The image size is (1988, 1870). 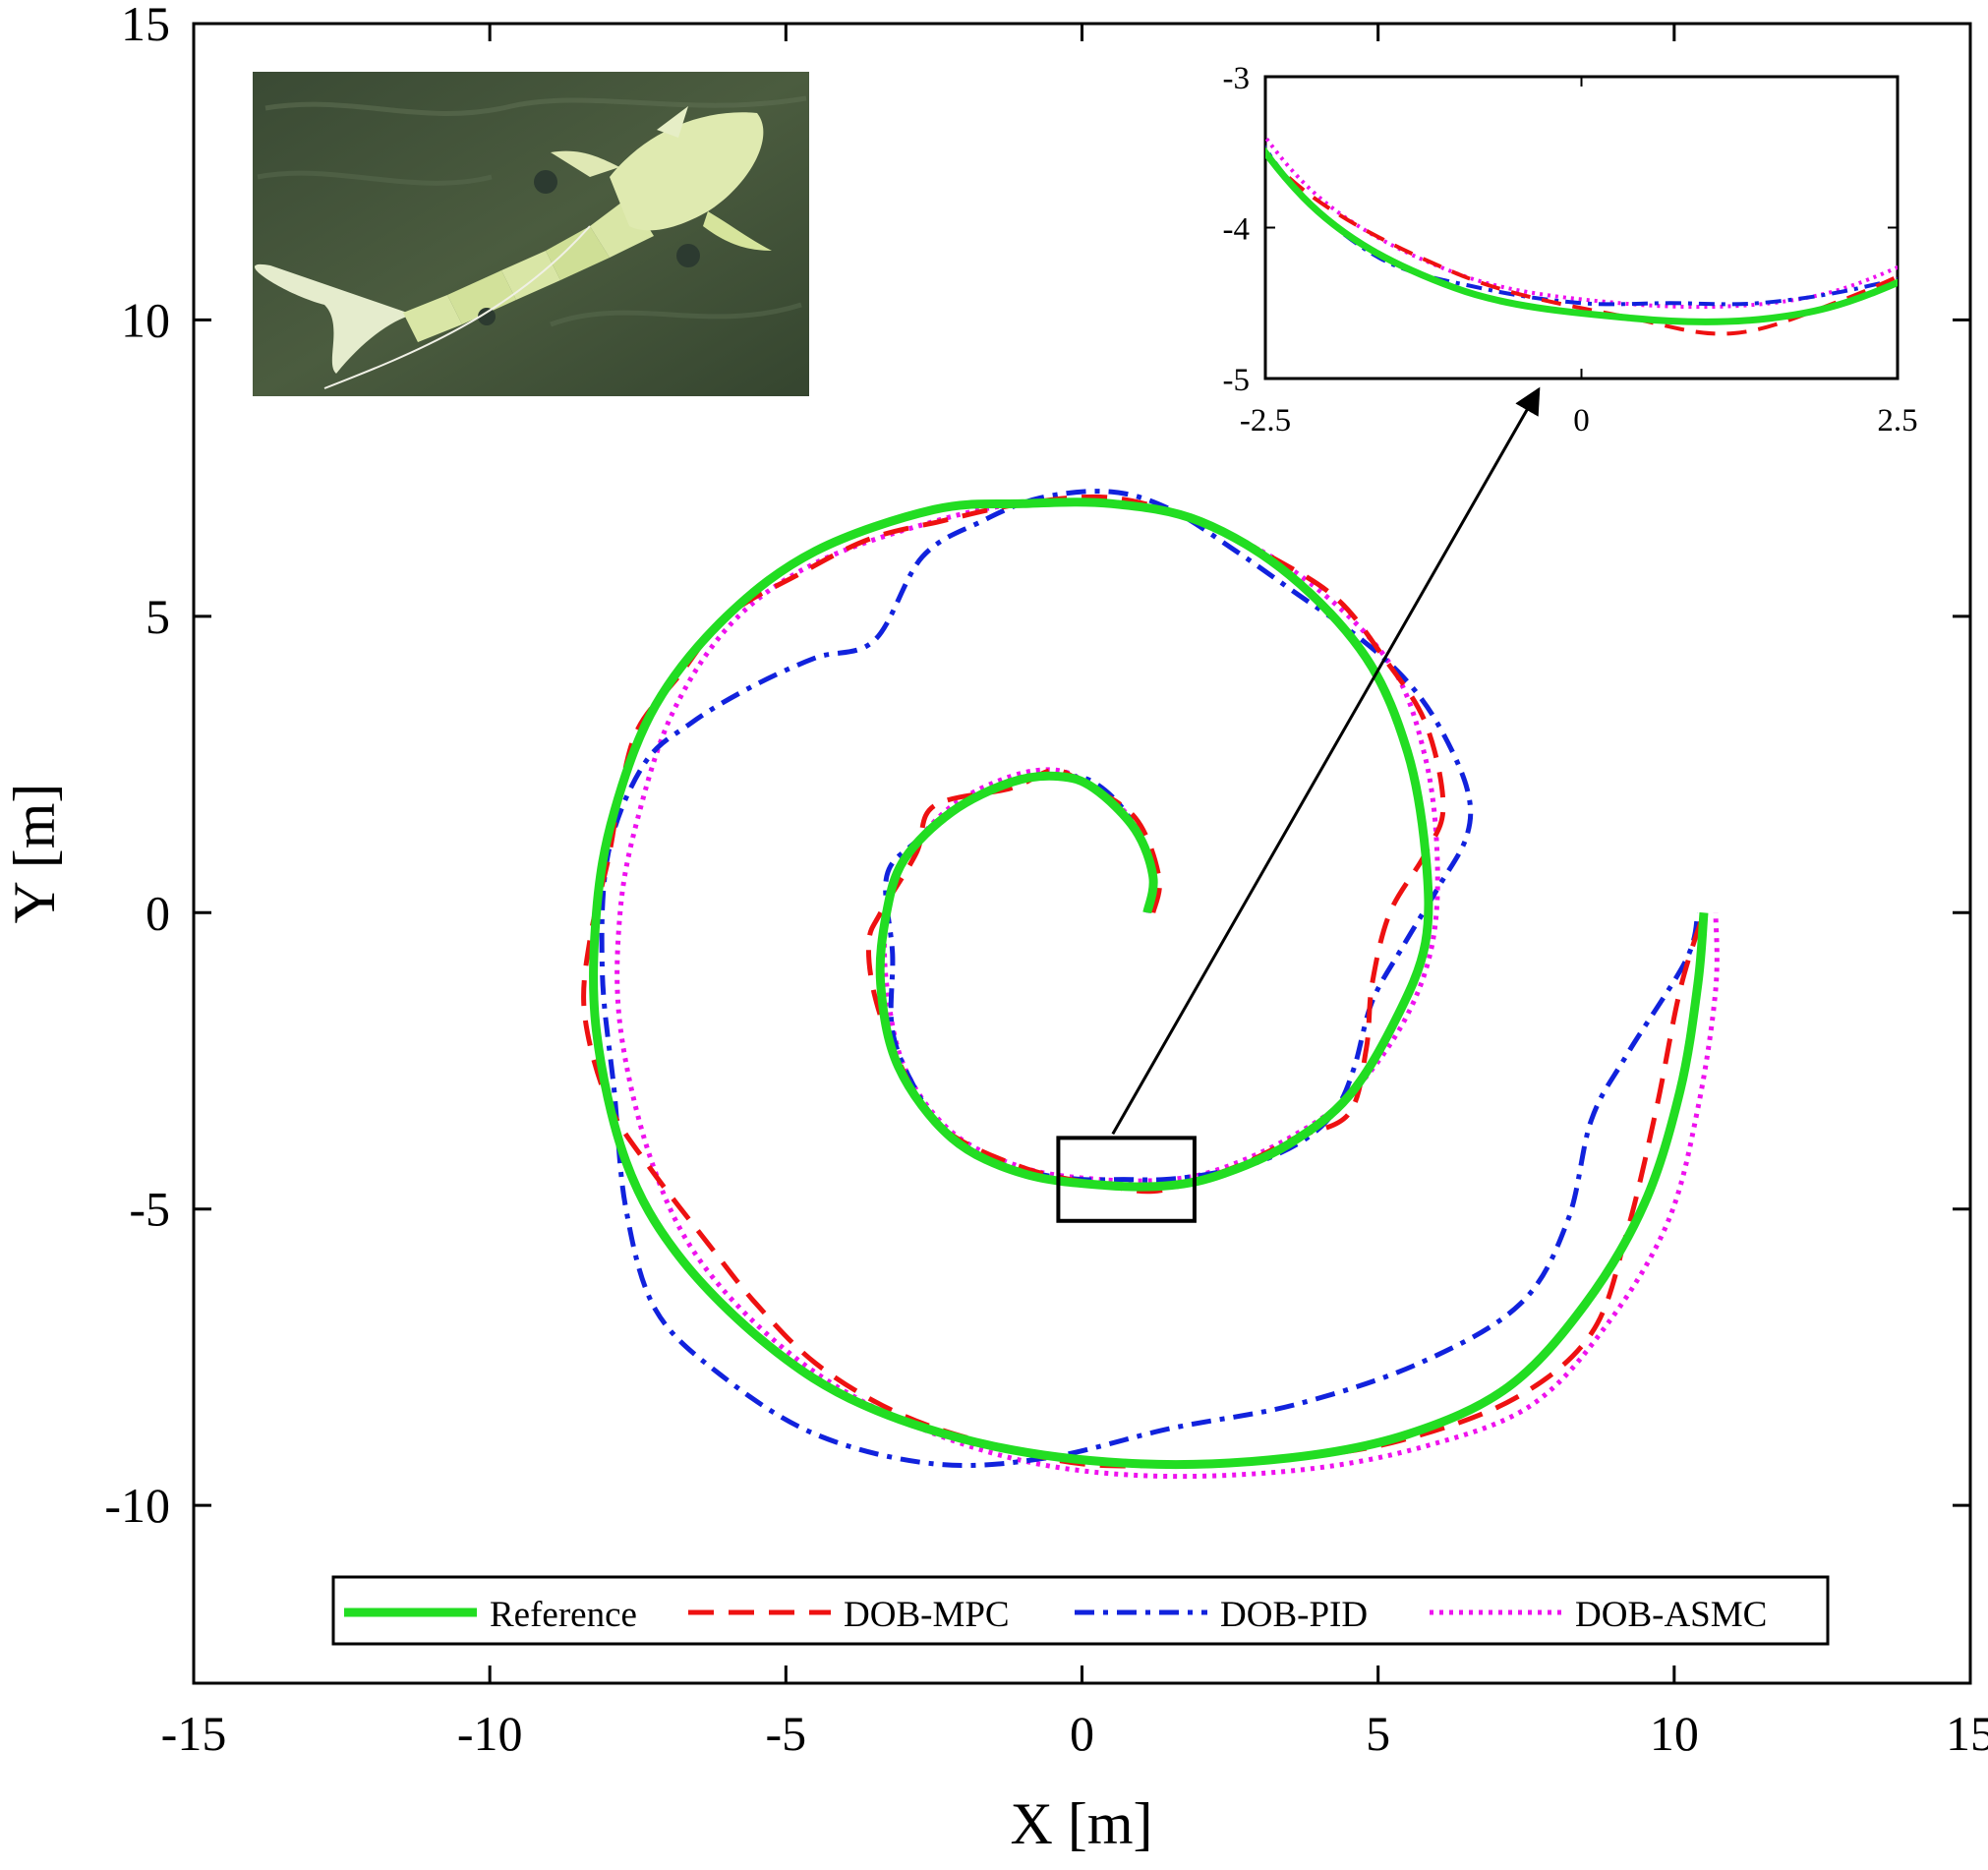 What do you see at coordinates (786, 1733) in the screenshot?
I see `x-tick-label: -5` at bounding box center [786, 1733].